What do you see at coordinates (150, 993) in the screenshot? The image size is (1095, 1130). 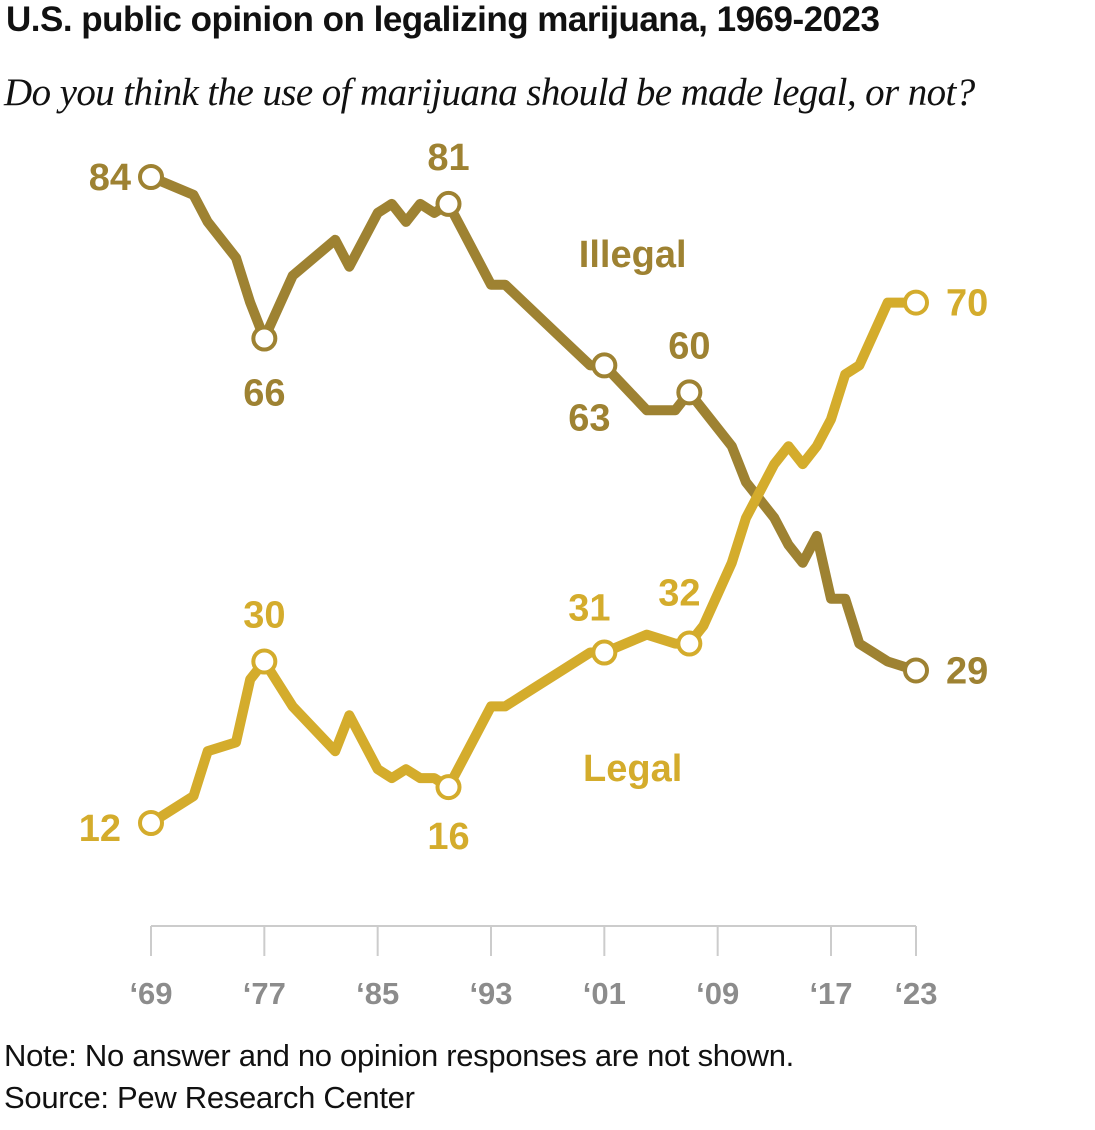 I see `x-tick-label: ‘69` at bounding box center [150, 993].